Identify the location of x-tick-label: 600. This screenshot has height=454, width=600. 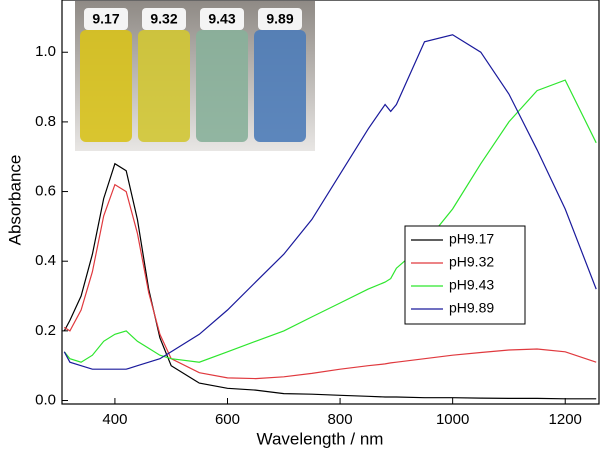
(227, 419).